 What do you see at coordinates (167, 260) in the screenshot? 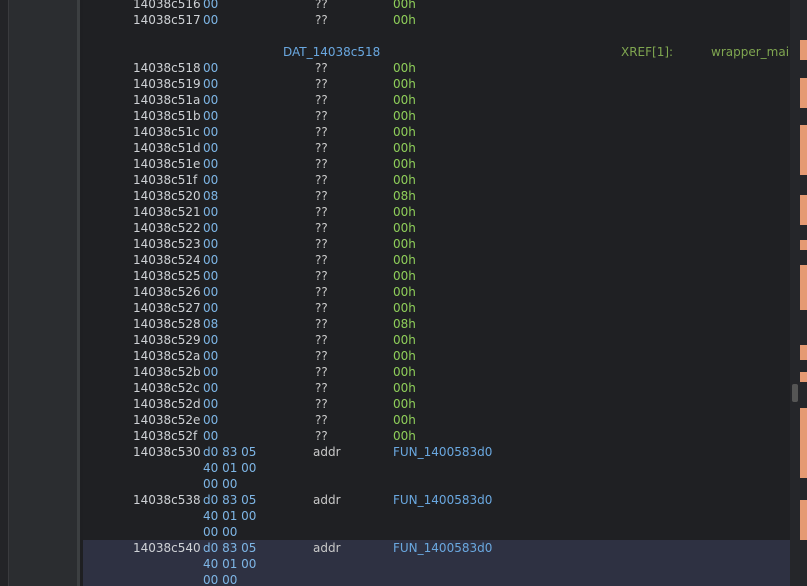
I see `address: 14038c524` at bounding box center [167, 260].